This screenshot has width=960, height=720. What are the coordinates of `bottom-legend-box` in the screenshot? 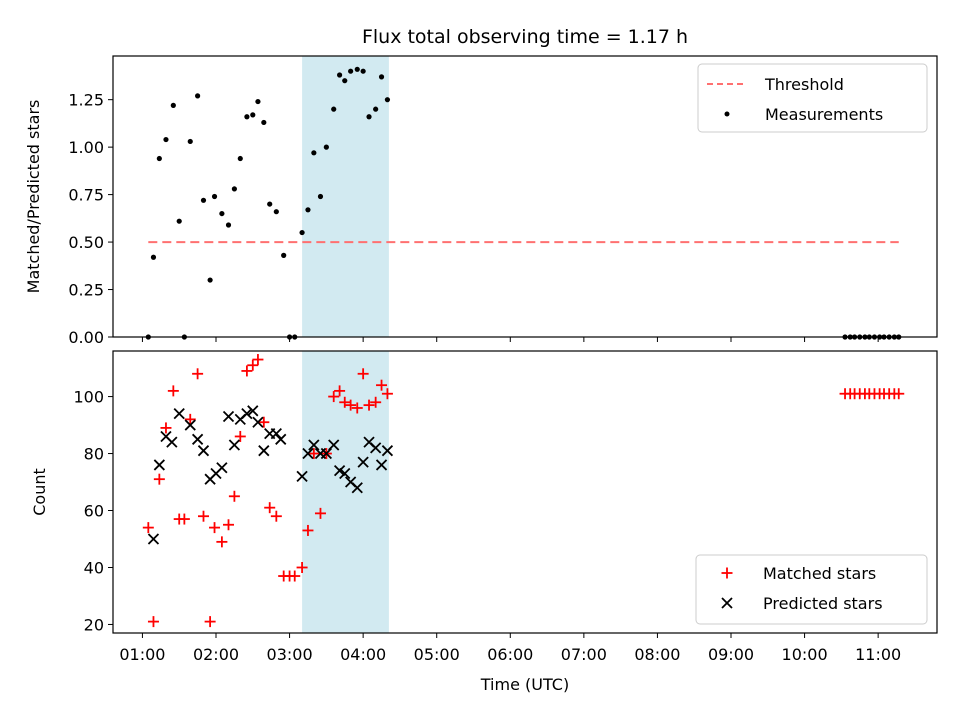 It's located at (811, 589).